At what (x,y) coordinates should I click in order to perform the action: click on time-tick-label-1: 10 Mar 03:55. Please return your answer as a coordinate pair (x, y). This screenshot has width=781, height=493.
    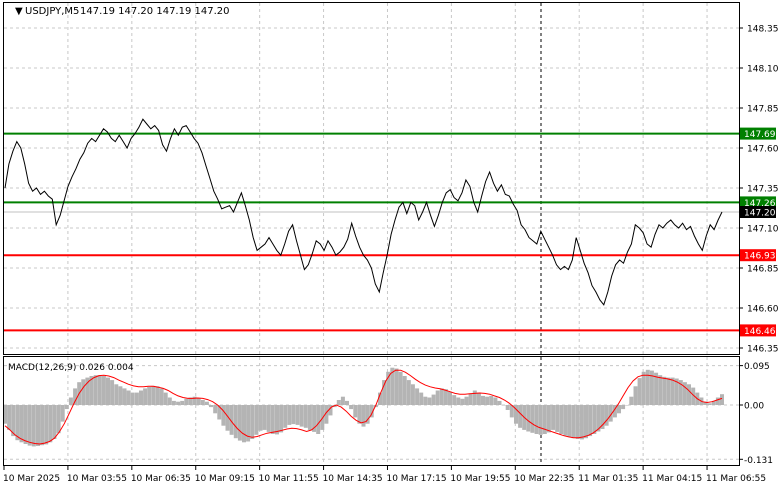
    Looking at the image, I should click on (97, 479).